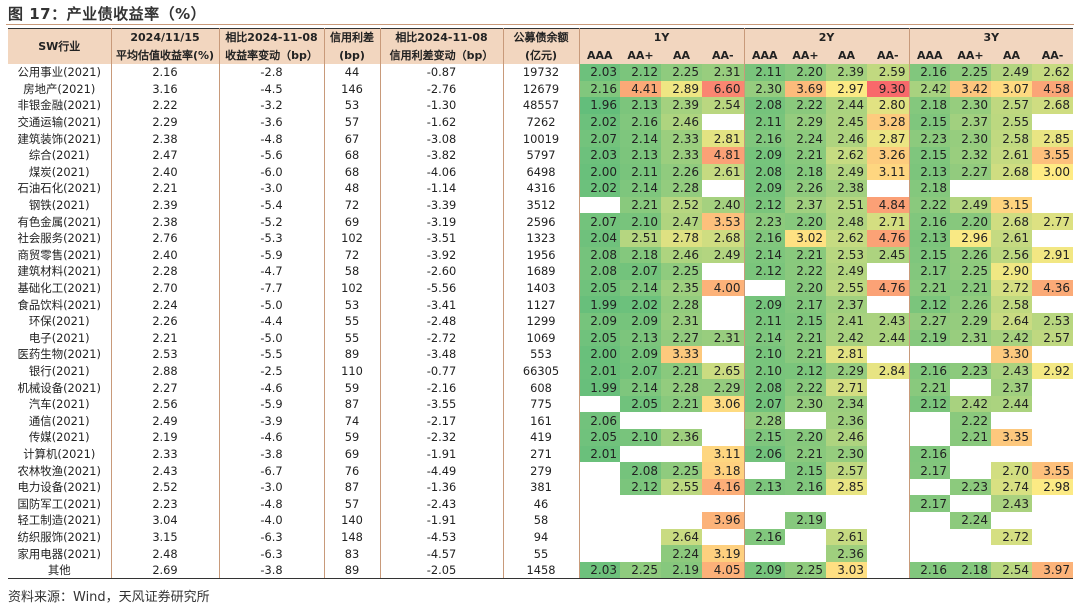 The width and height of the screenshot is (1080, 606). Describe the element at coordinates (540, 255) in the screenshot. I see `balance-cell: 1956` at that location.